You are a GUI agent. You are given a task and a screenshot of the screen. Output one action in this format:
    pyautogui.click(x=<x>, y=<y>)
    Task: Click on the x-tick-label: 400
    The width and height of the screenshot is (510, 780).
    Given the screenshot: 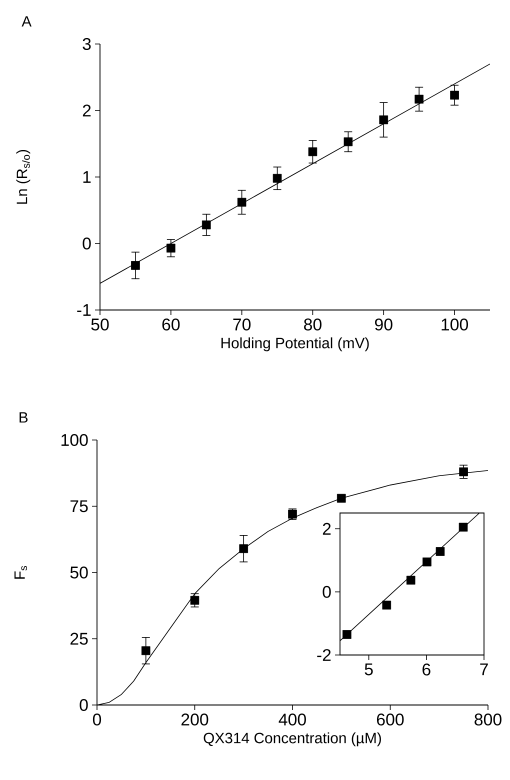 What is the action you would take?
    pyautogui.click(x=292, y=720)
    